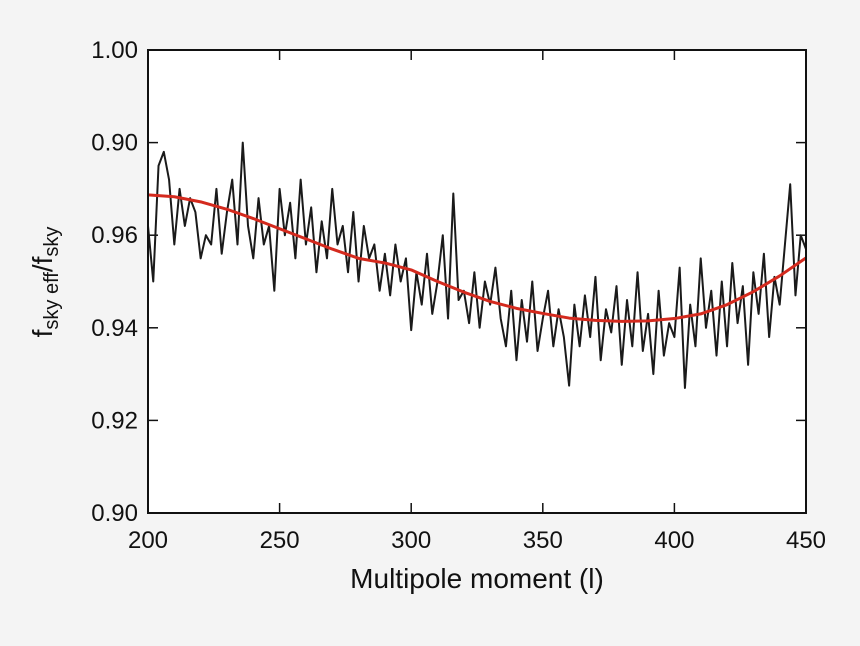  I want to click on x-tick-label: 450, so click(806, 540).